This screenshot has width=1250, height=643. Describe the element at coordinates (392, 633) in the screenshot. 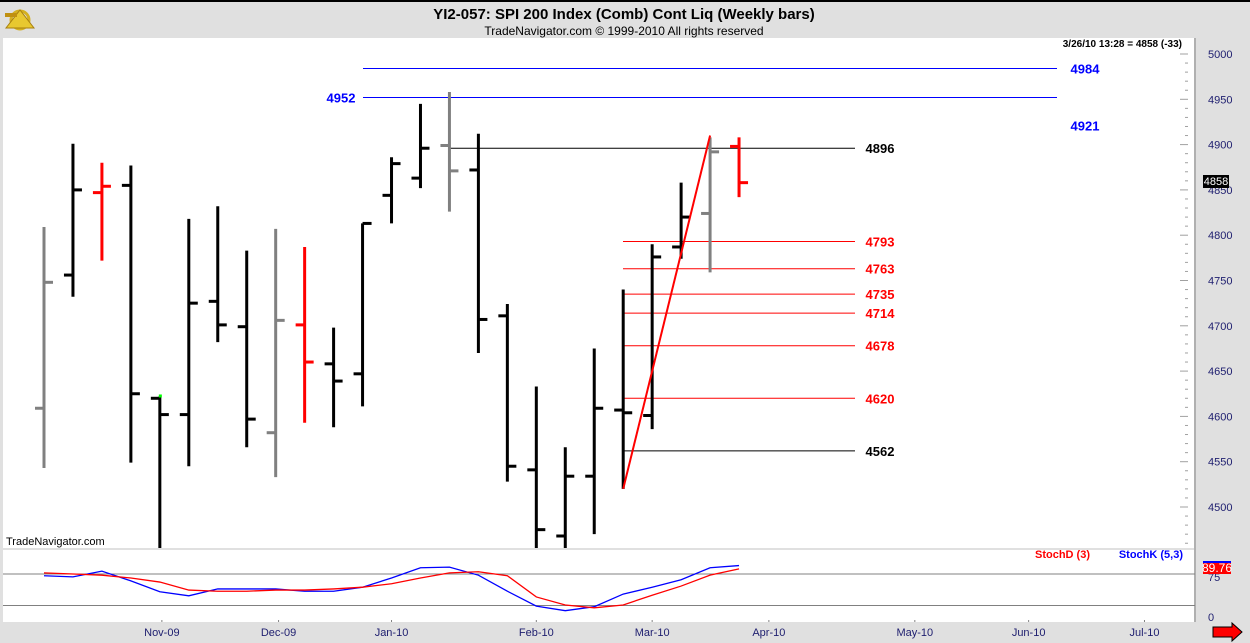

I see `x-tick-label: Jan-10` at that location.